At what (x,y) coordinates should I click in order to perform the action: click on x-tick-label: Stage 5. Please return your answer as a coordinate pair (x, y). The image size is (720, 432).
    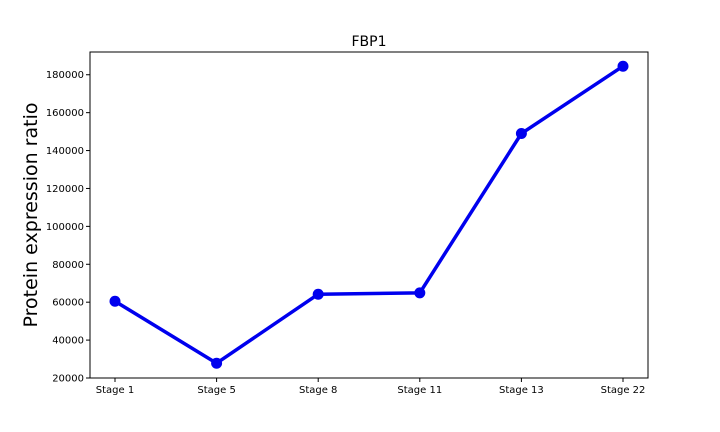
    Looking at the image, I should click on (216, 390).